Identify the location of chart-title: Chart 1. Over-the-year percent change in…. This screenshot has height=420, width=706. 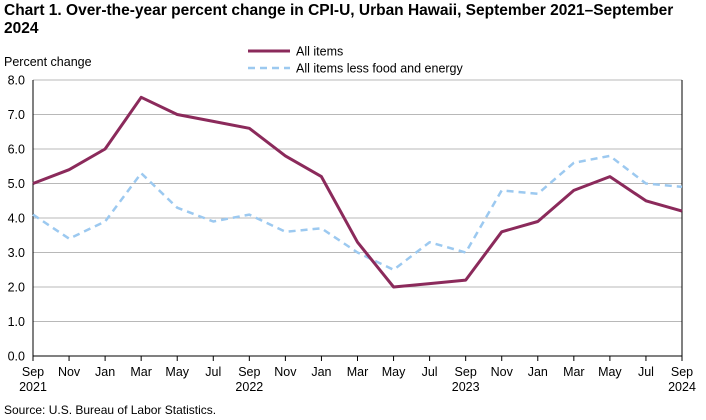
(339, 19).